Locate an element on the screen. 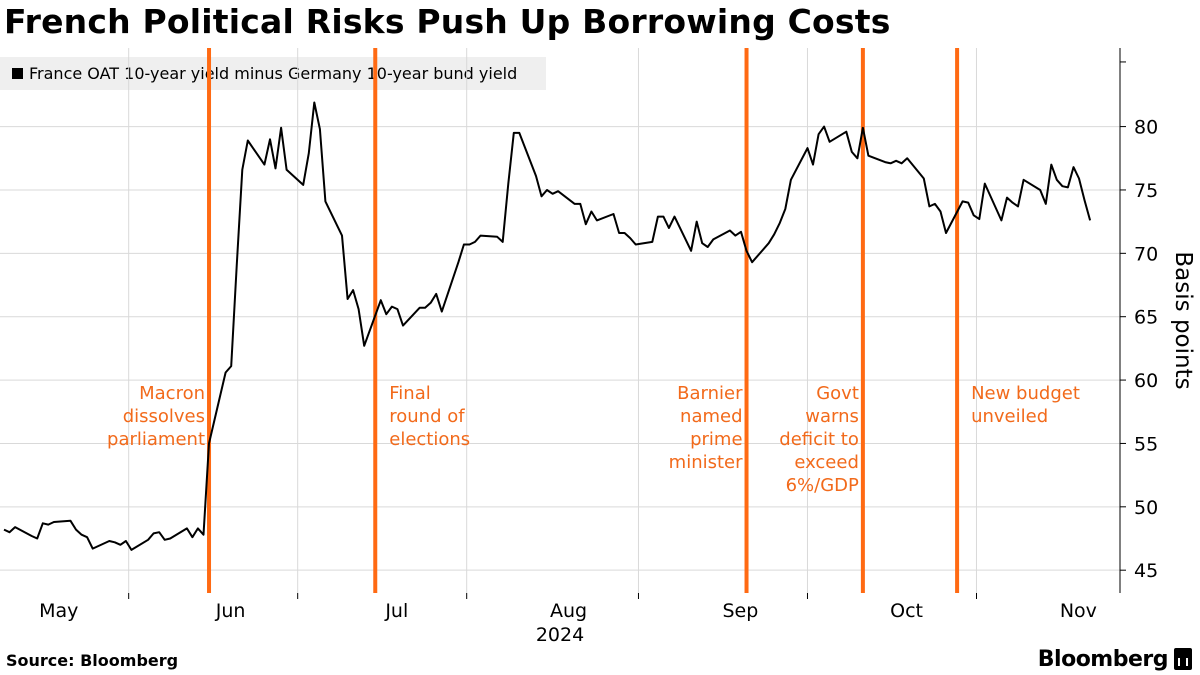 The image size is (1200, 675). event-label: prime is located at coordinates (716, 439).